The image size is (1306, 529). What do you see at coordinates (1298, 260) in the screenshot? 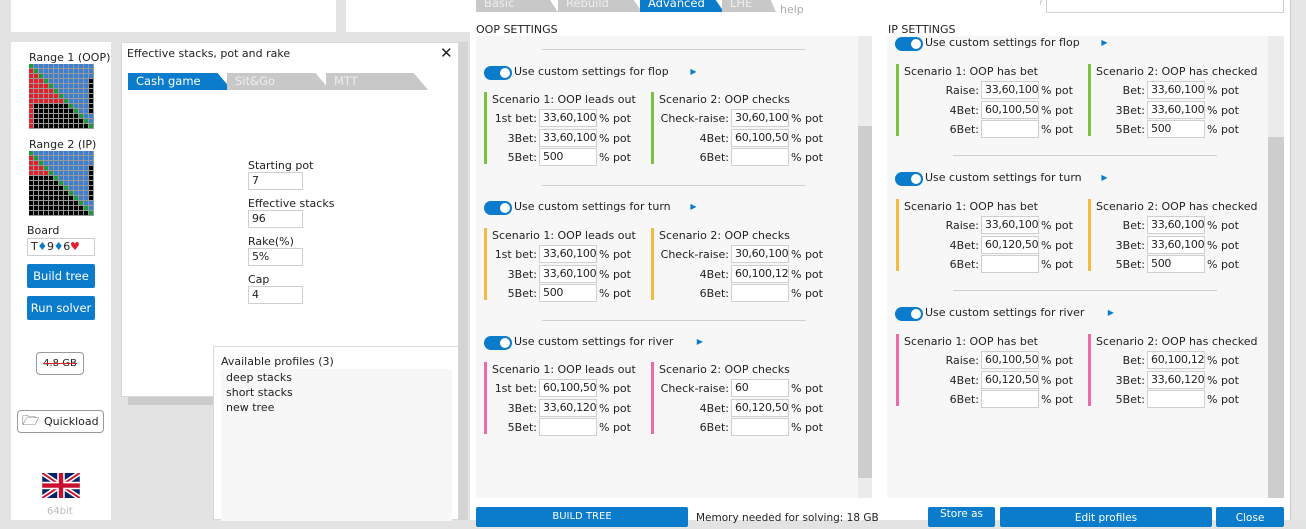
I see `main-scrollbar` at bounding box center [1298, 260].